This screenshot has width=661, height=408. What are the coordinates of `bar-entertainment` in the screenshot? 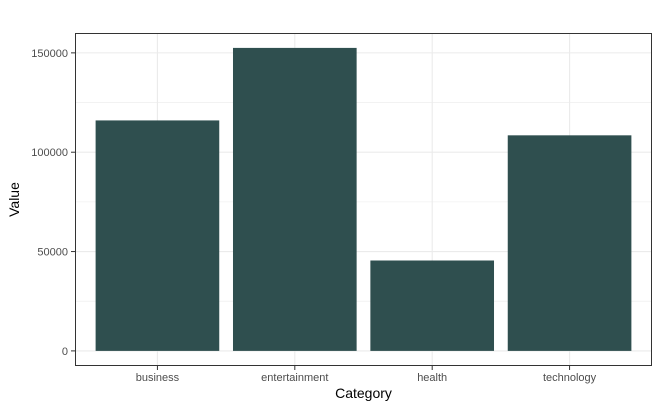 It's located at (294, 199).